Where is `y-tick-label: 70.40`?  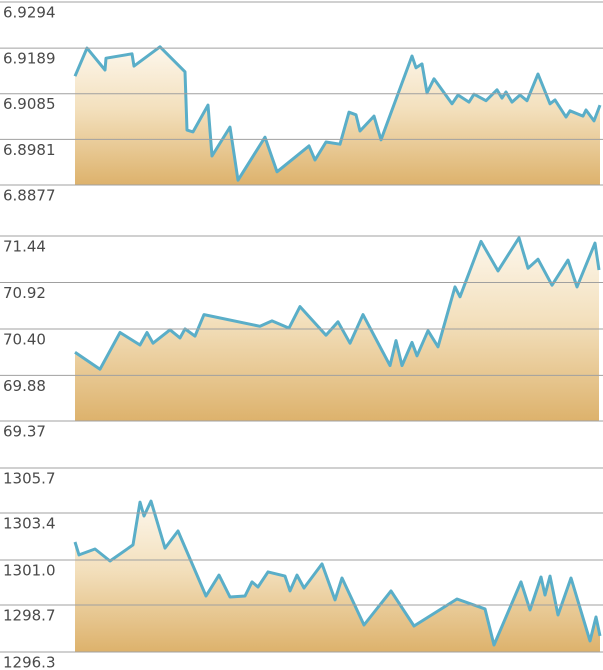
y-tick-label: 70.40 is located at coordinates (24, 339).